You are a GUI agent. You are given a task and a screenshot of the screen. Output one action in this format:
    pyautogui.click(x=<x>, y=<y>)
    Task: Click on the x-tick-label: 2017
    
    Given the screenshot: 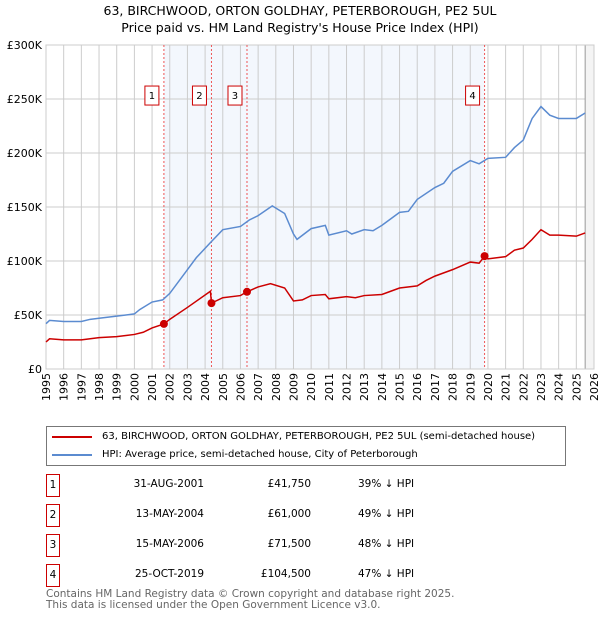 What is the action you would take?
    pyautogui.click(x=435, y=387)
    